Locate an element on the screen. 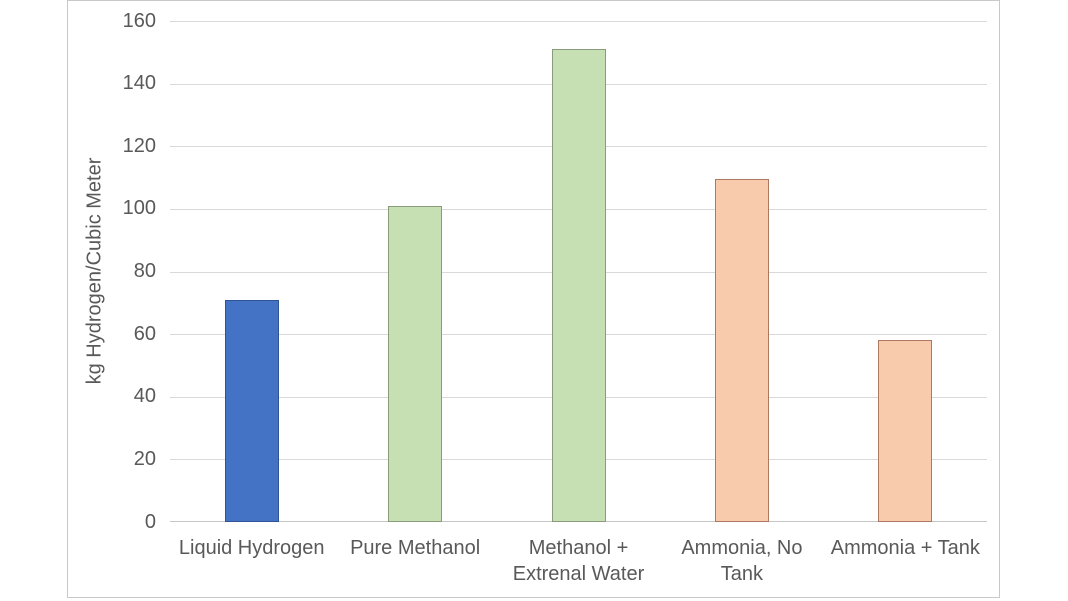 This screenshot has width=1068, height=601. y-tick-label: 60 is located at coordinates (144, 333).